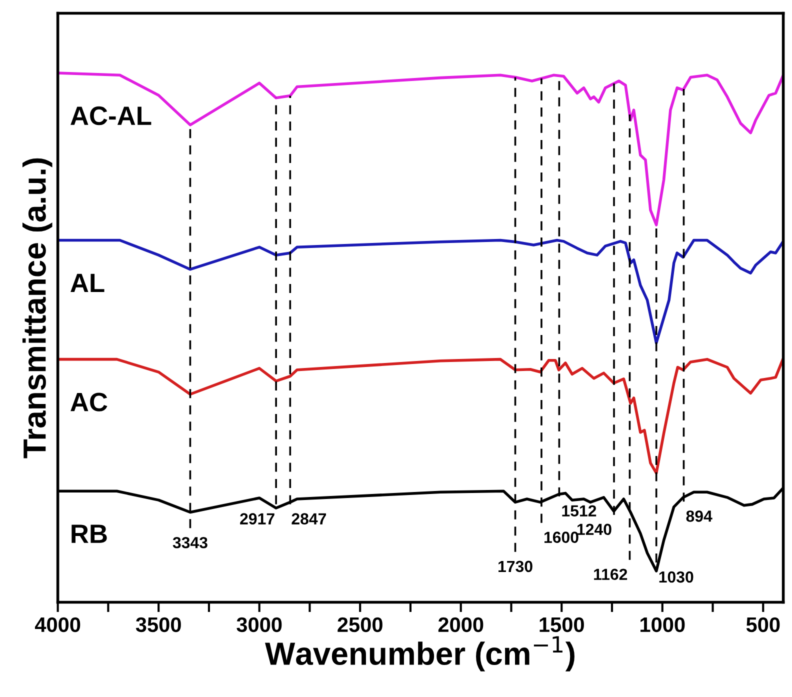  Describe the element at coordinates (515, 566) in the screenshot. I see `ref-line-label: 1730` at that location.